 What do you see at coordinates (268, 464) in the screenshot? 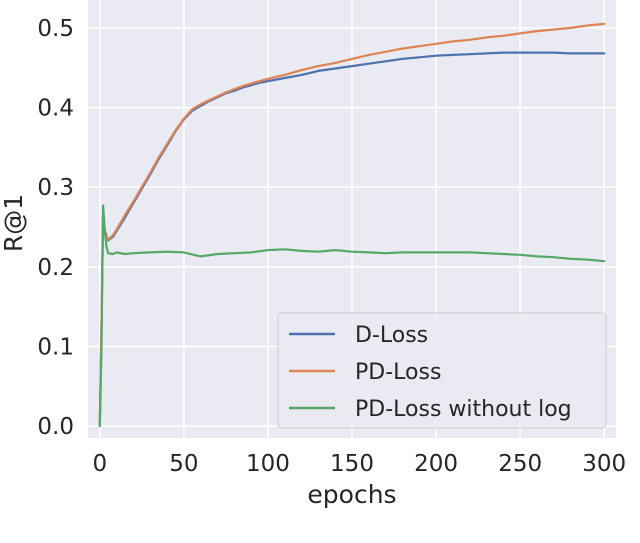
I see `x-tick-label: 100` at bounding box center [268, 464].